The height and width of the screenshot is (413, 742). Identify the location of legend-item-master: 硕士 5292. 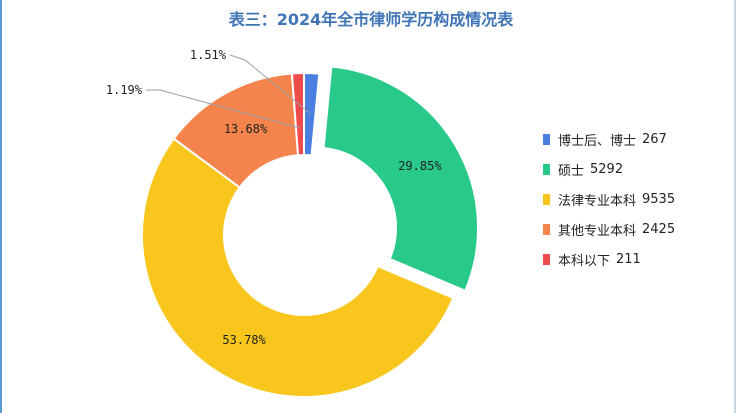
(609, 169).